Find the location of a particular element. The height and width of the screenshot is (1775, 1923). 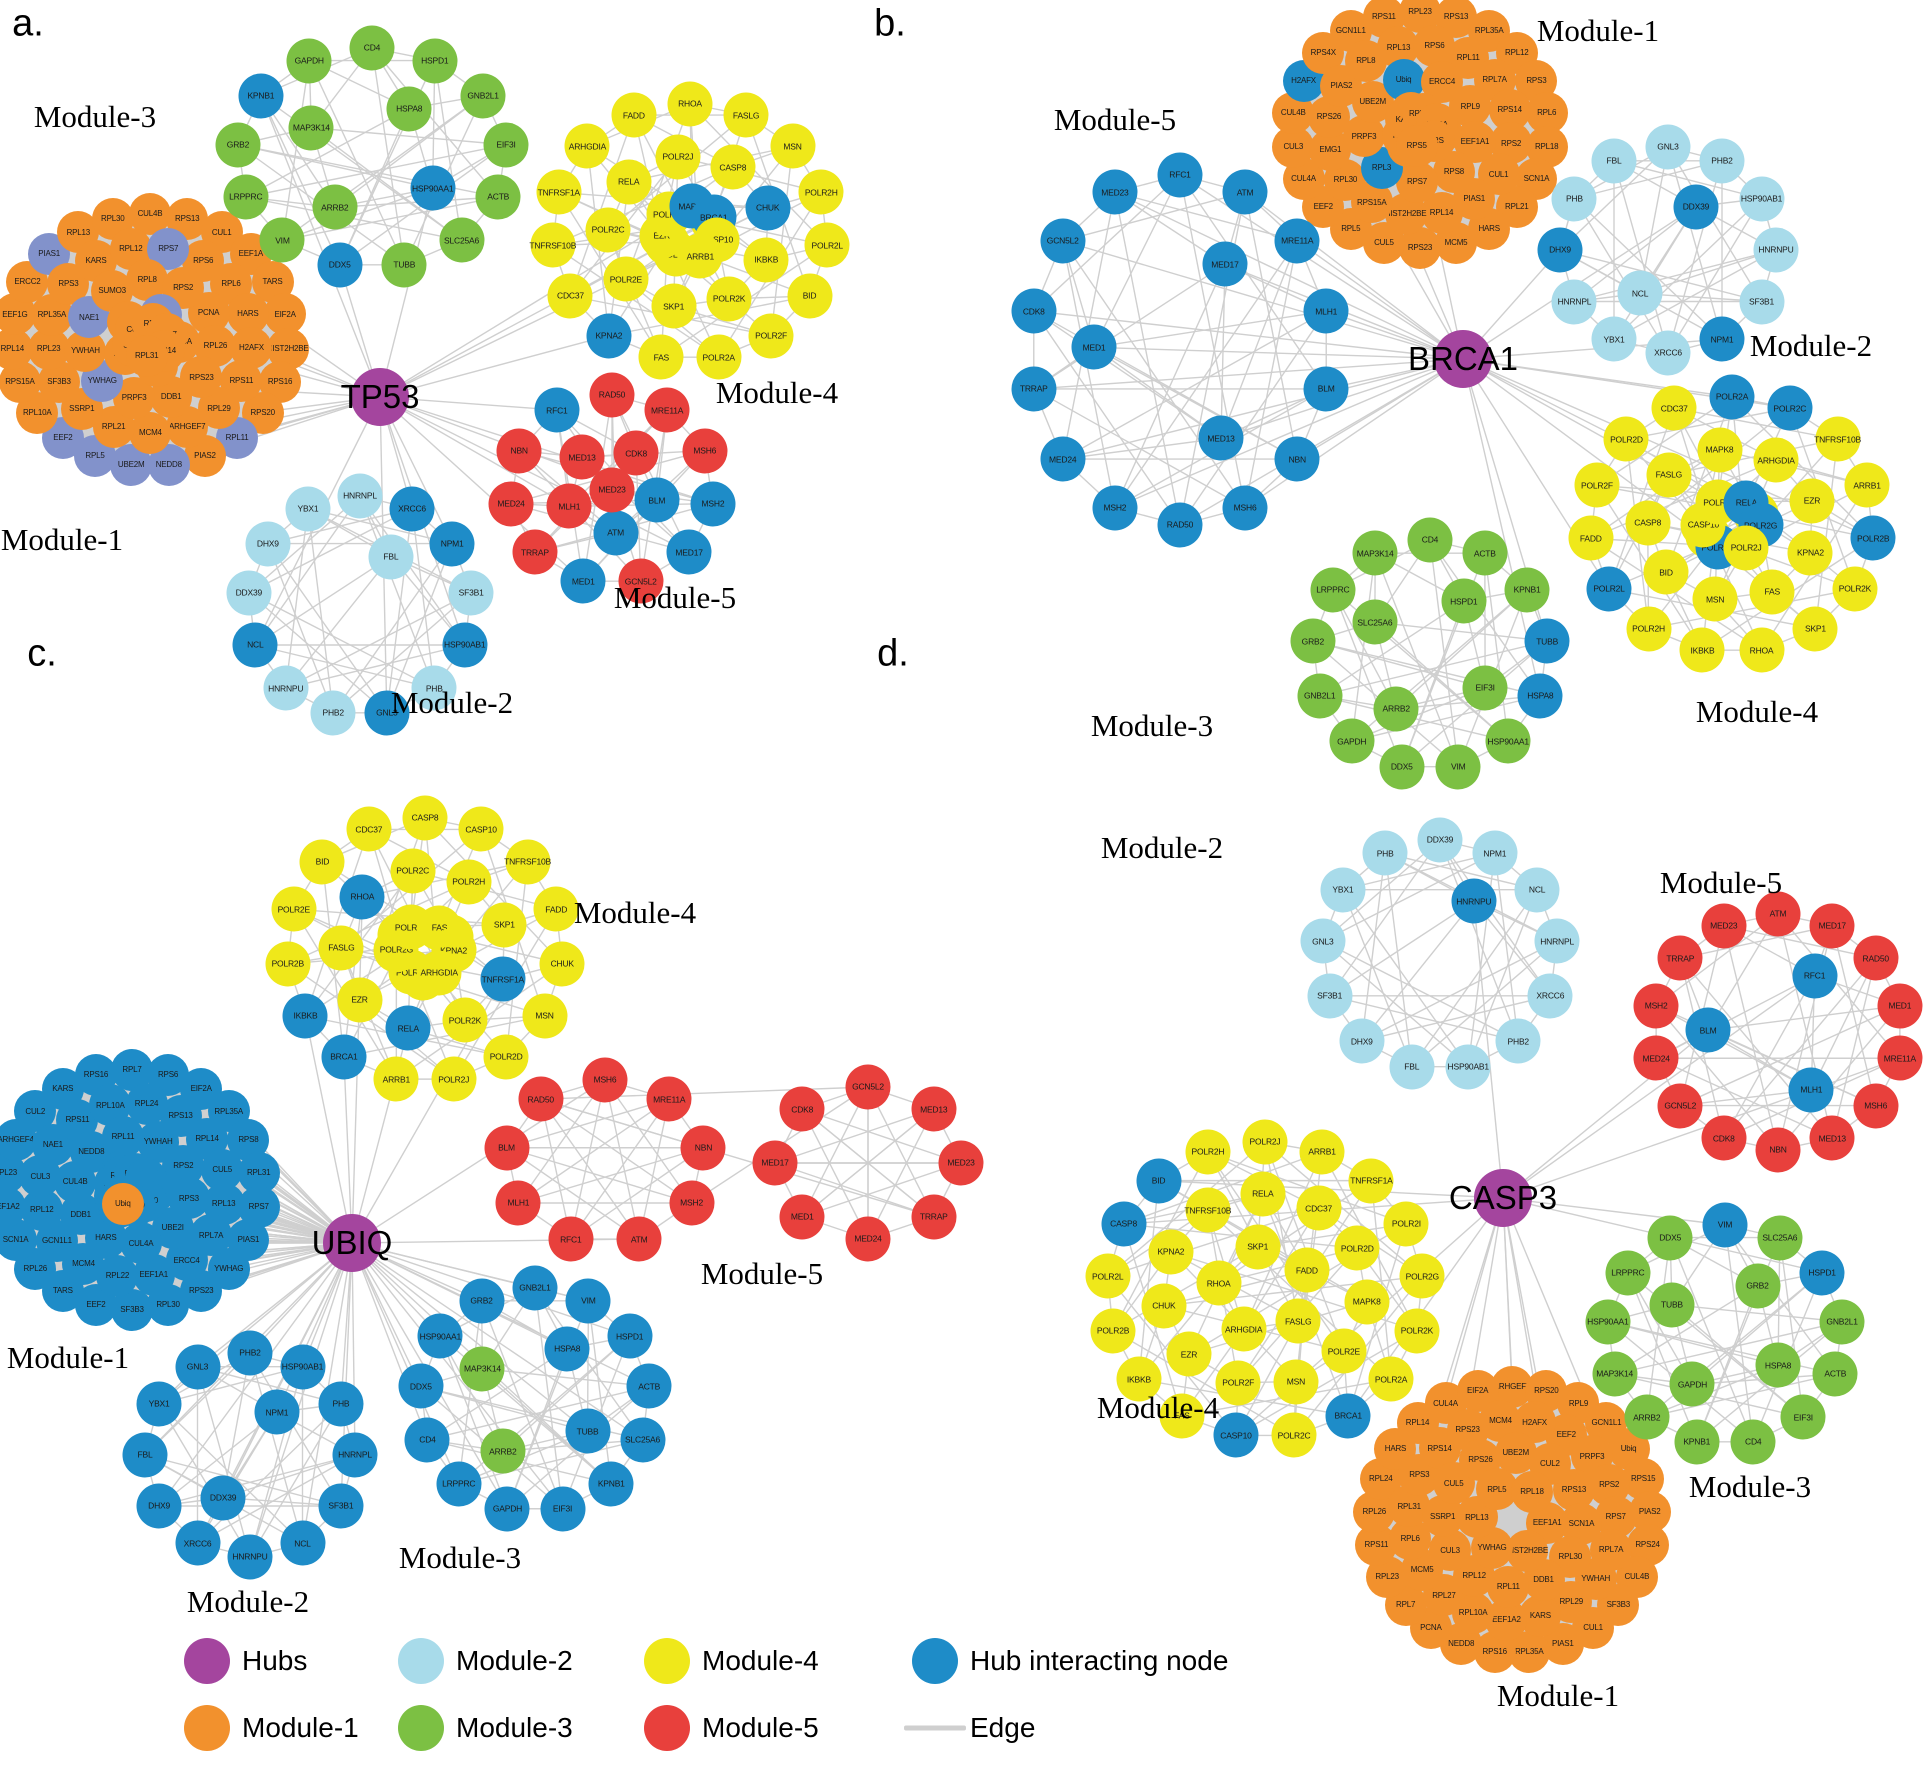

module-label-module-2: Module-2 is located at coordinates (248, 1601).